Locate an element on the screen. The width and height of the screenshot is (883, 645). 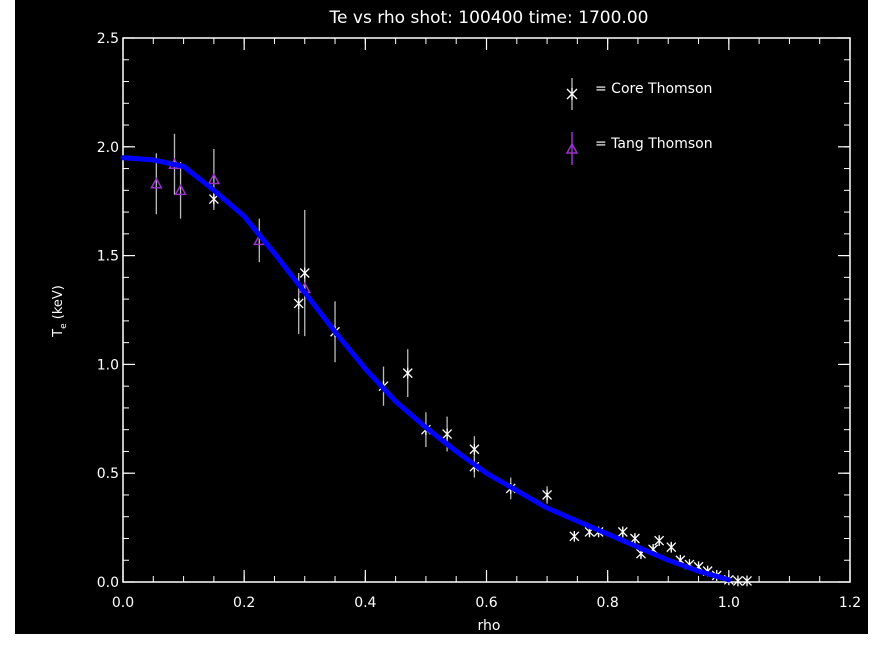
legend-label-core-thomson: = Core Thomson is located at coordinates (653, 89).